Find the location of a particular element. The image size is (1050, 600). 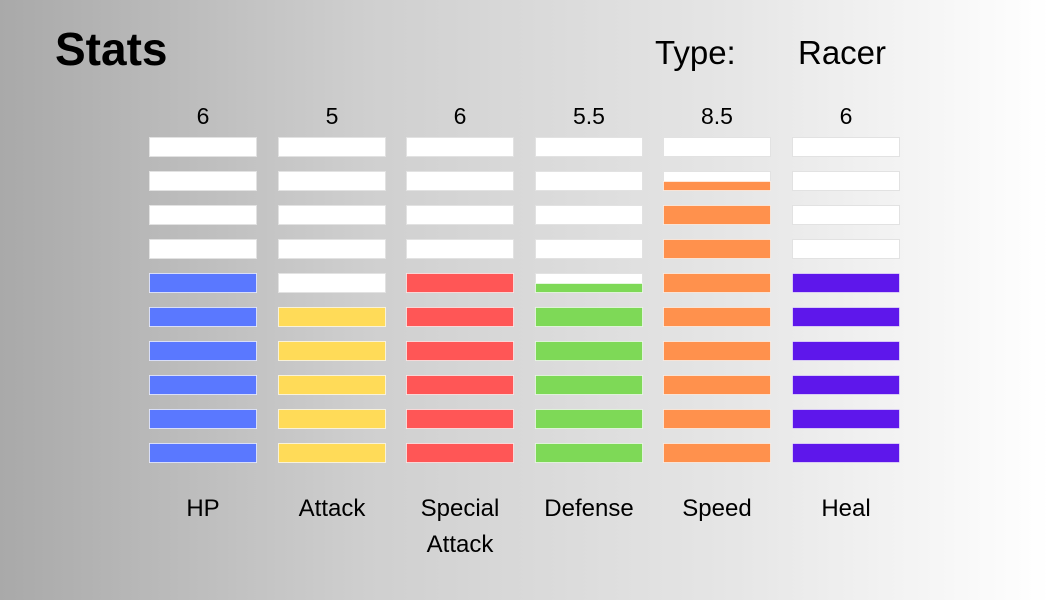

category-label-heal: Heal is located at coordinates (845, 508).